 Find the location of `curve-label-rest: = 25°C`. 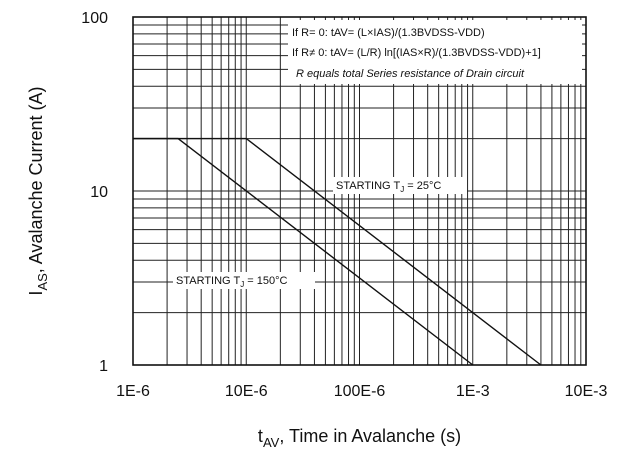

curve-label-rest: = 25°C is located at coordinates (422, 186).